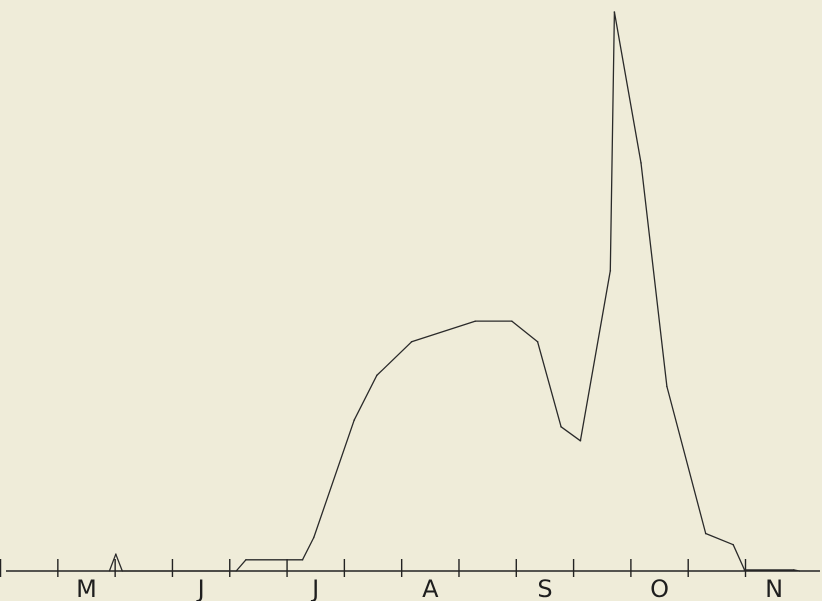 This screenshot has height=601, width=822. What do you see at coordinates (86, 588) in the screenshot?
I see `x-tick-label: M` at bounding box center [86, 588].